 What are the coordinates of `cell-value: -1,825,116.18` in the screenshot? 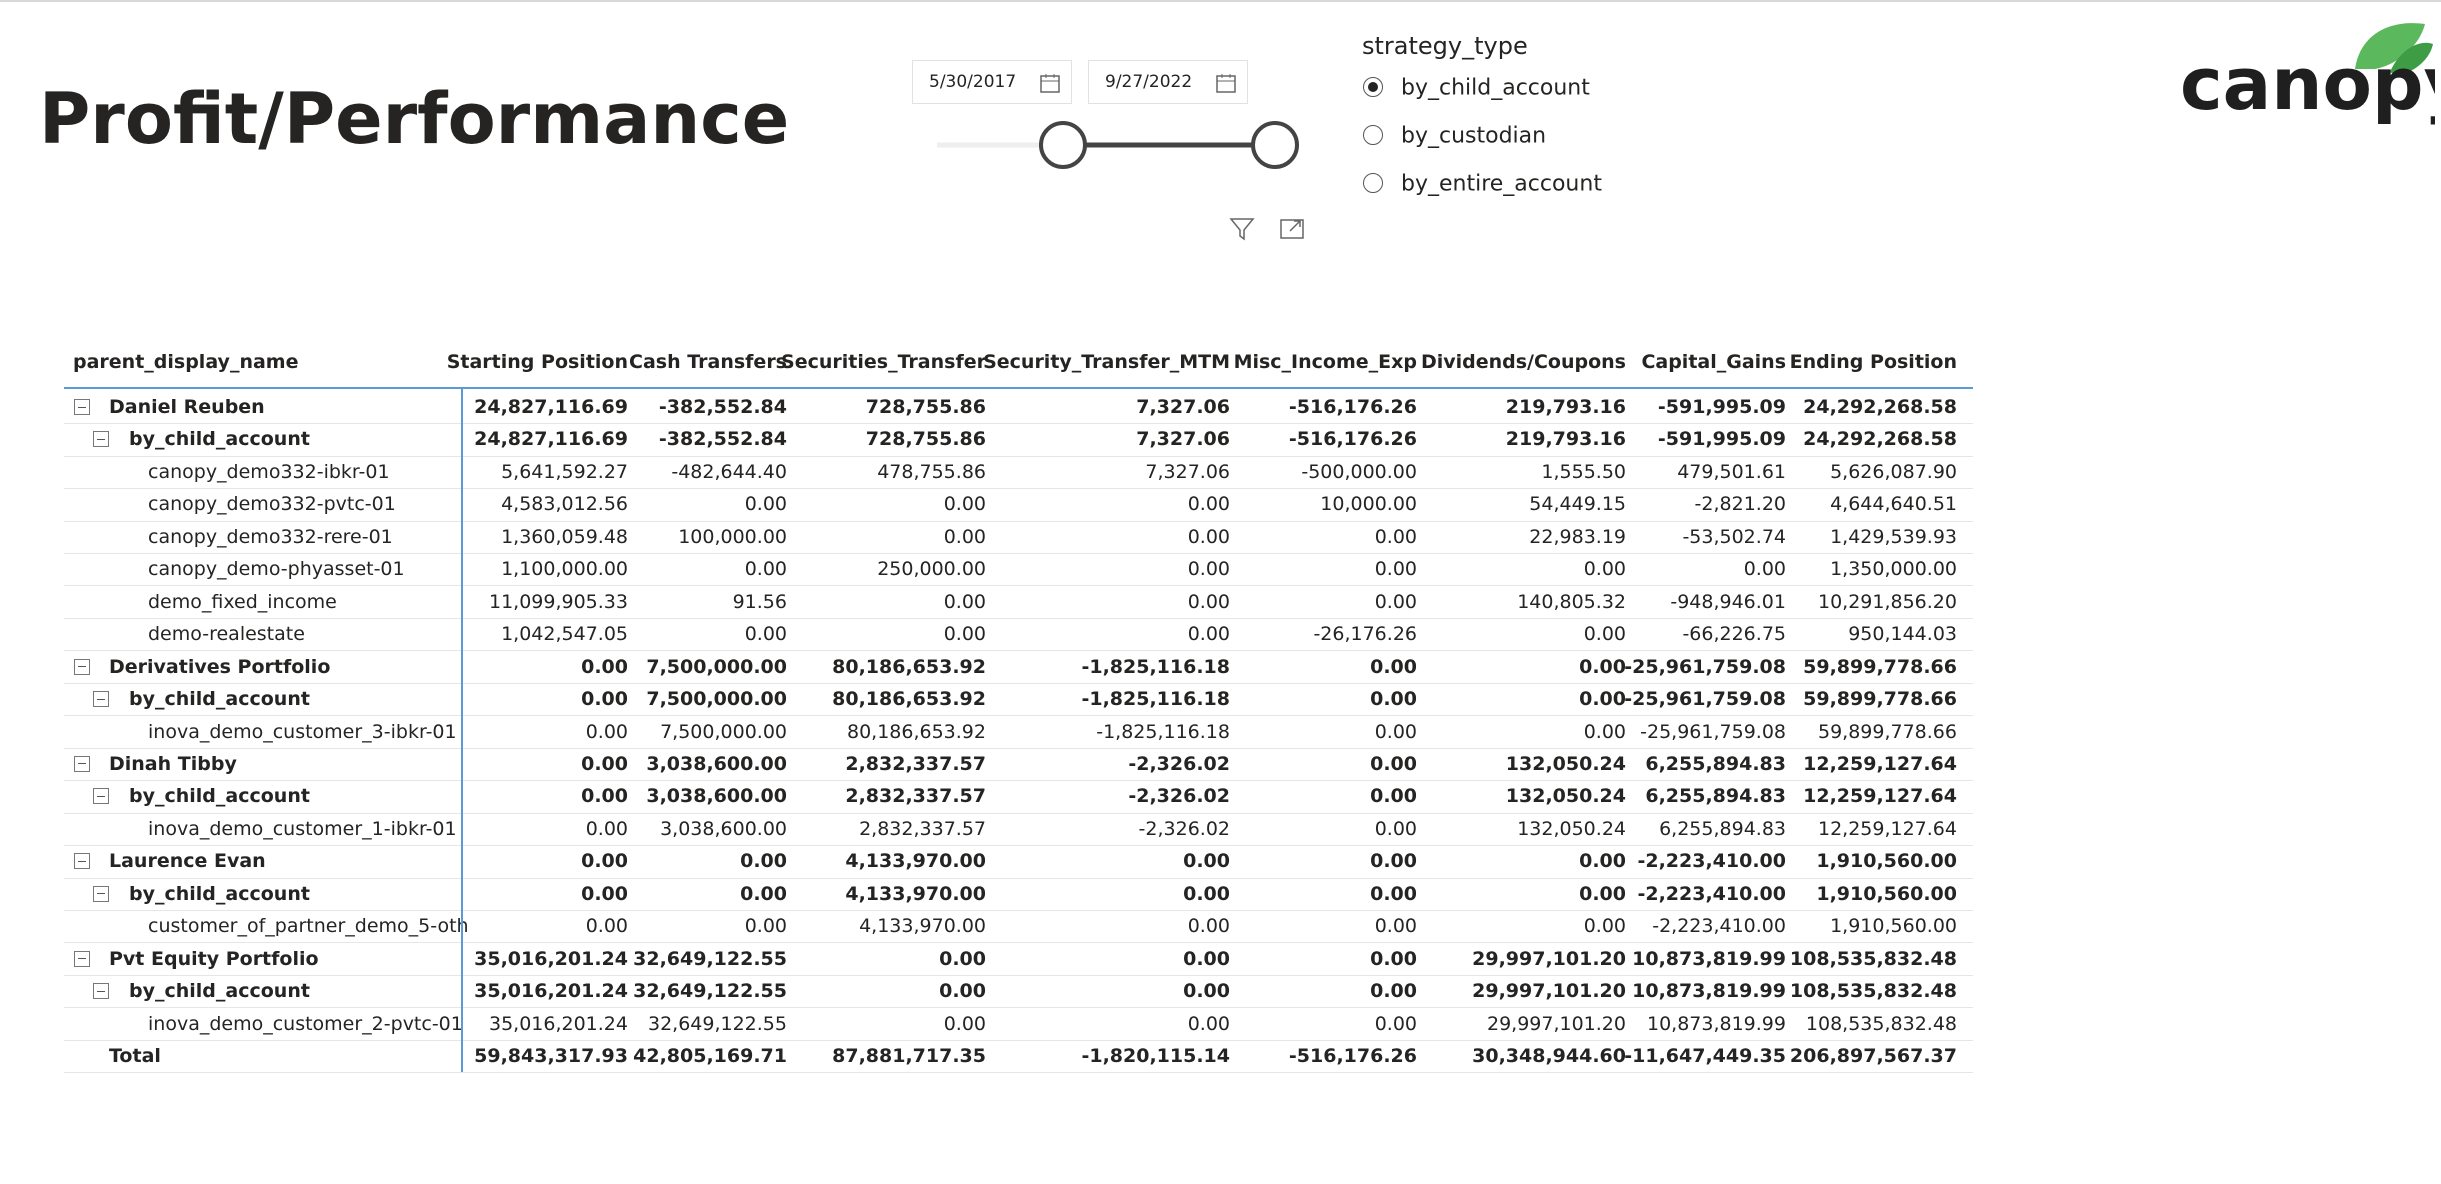 It's located at (1163, 731).